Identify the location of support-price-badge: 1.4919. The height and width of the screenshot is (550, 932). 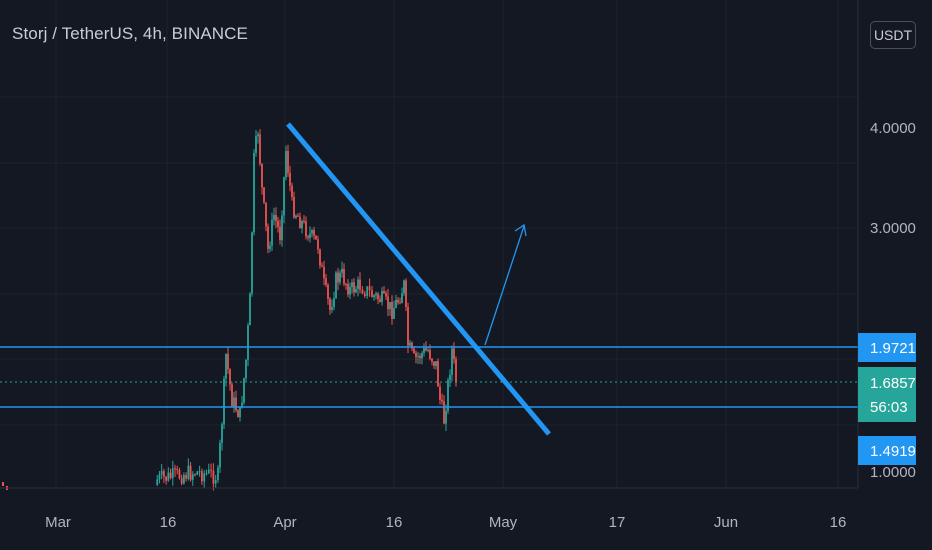
(887, 450).